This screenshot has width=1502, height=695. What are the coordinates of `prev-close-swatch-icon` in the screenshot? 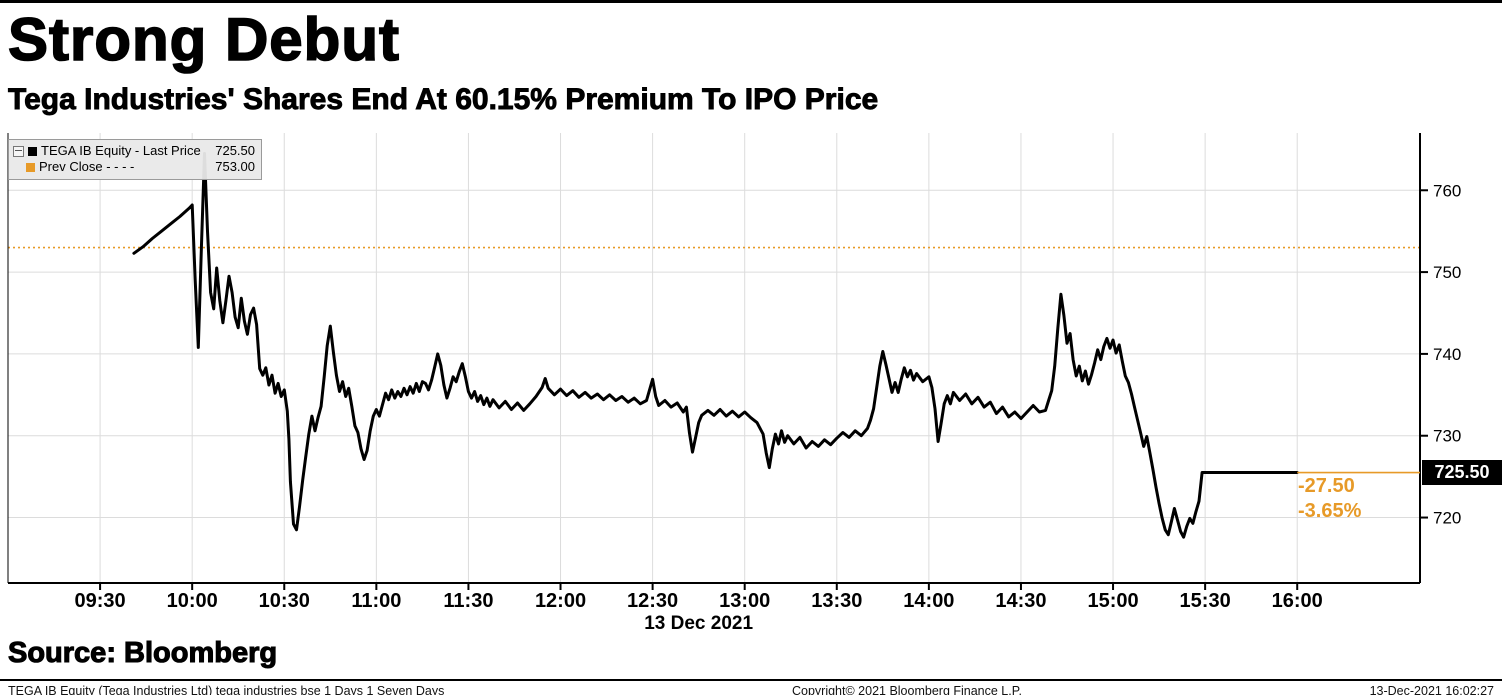 It's located at (30, 167).